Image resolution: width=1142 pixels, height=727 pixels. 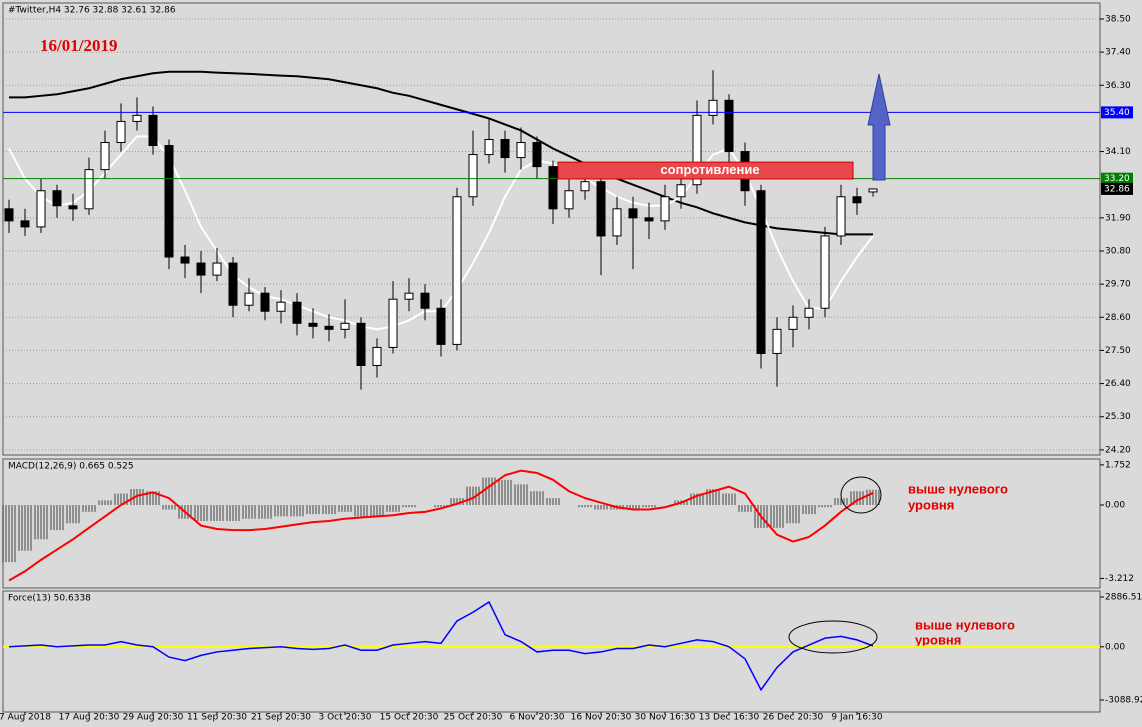 What do you see at coordinates (473, 718) in the screenshot?
I see `x-tick-label: 25 Oct 20:30` at bounding box center [473, 718].